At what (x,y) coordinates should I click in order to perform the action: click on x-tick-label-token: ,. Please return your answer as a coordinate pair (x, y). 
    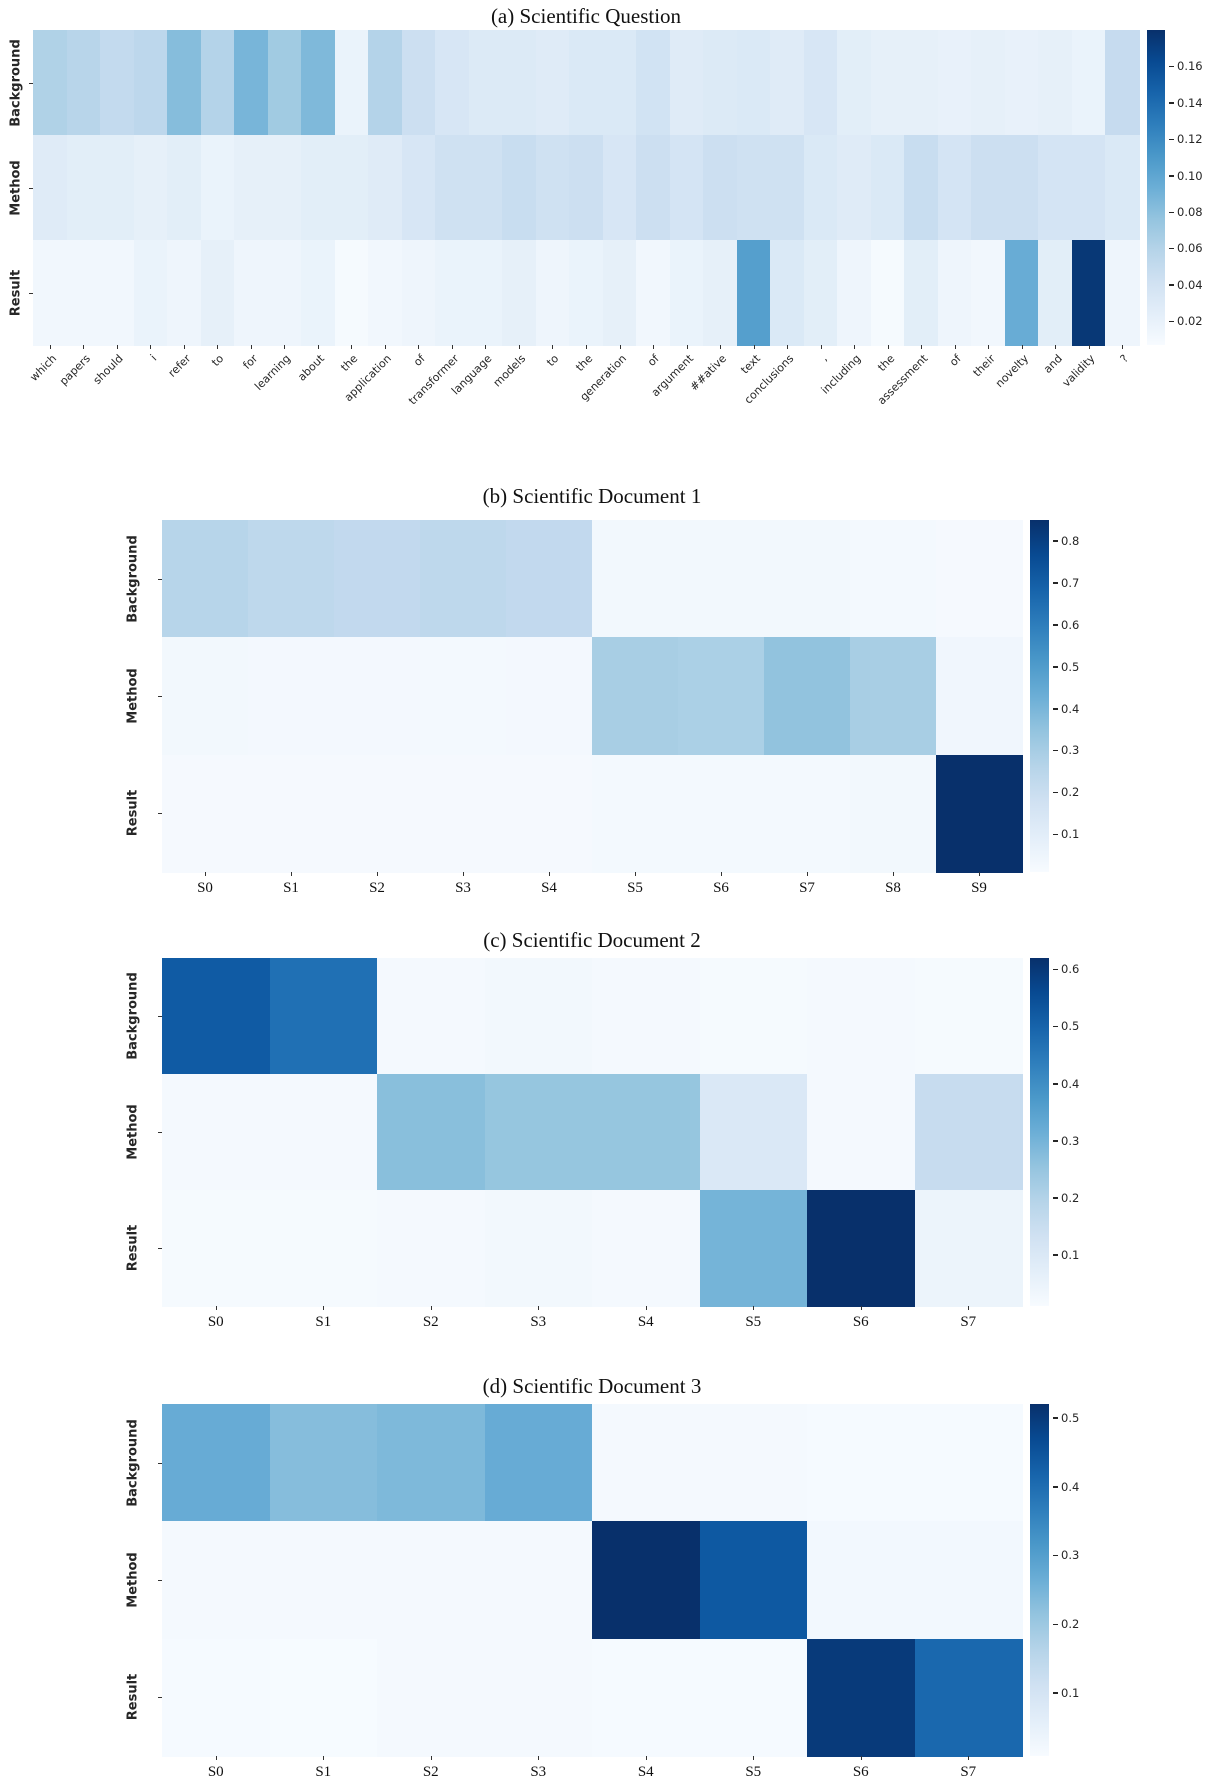
    Looking at the image, I should click on (824, 358).